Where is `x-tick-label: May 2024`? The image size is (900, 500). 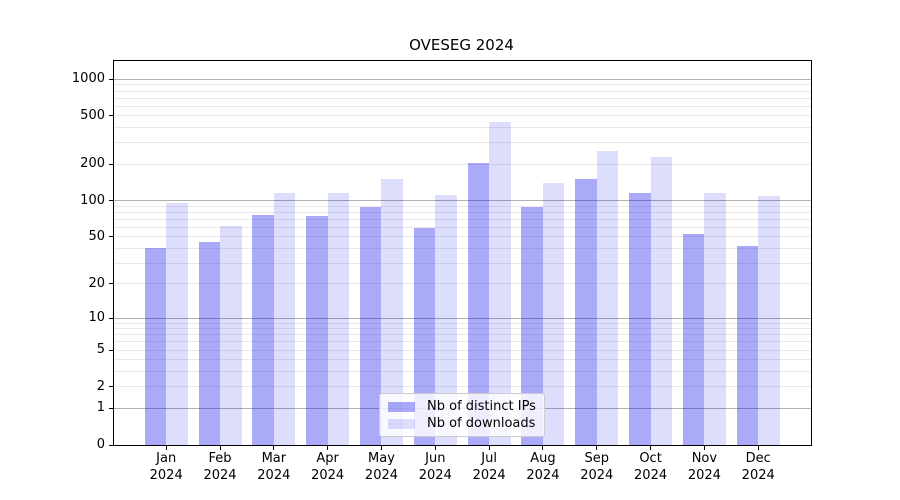
x-tick-label: May 2024 is located at coordinates (381, 467).